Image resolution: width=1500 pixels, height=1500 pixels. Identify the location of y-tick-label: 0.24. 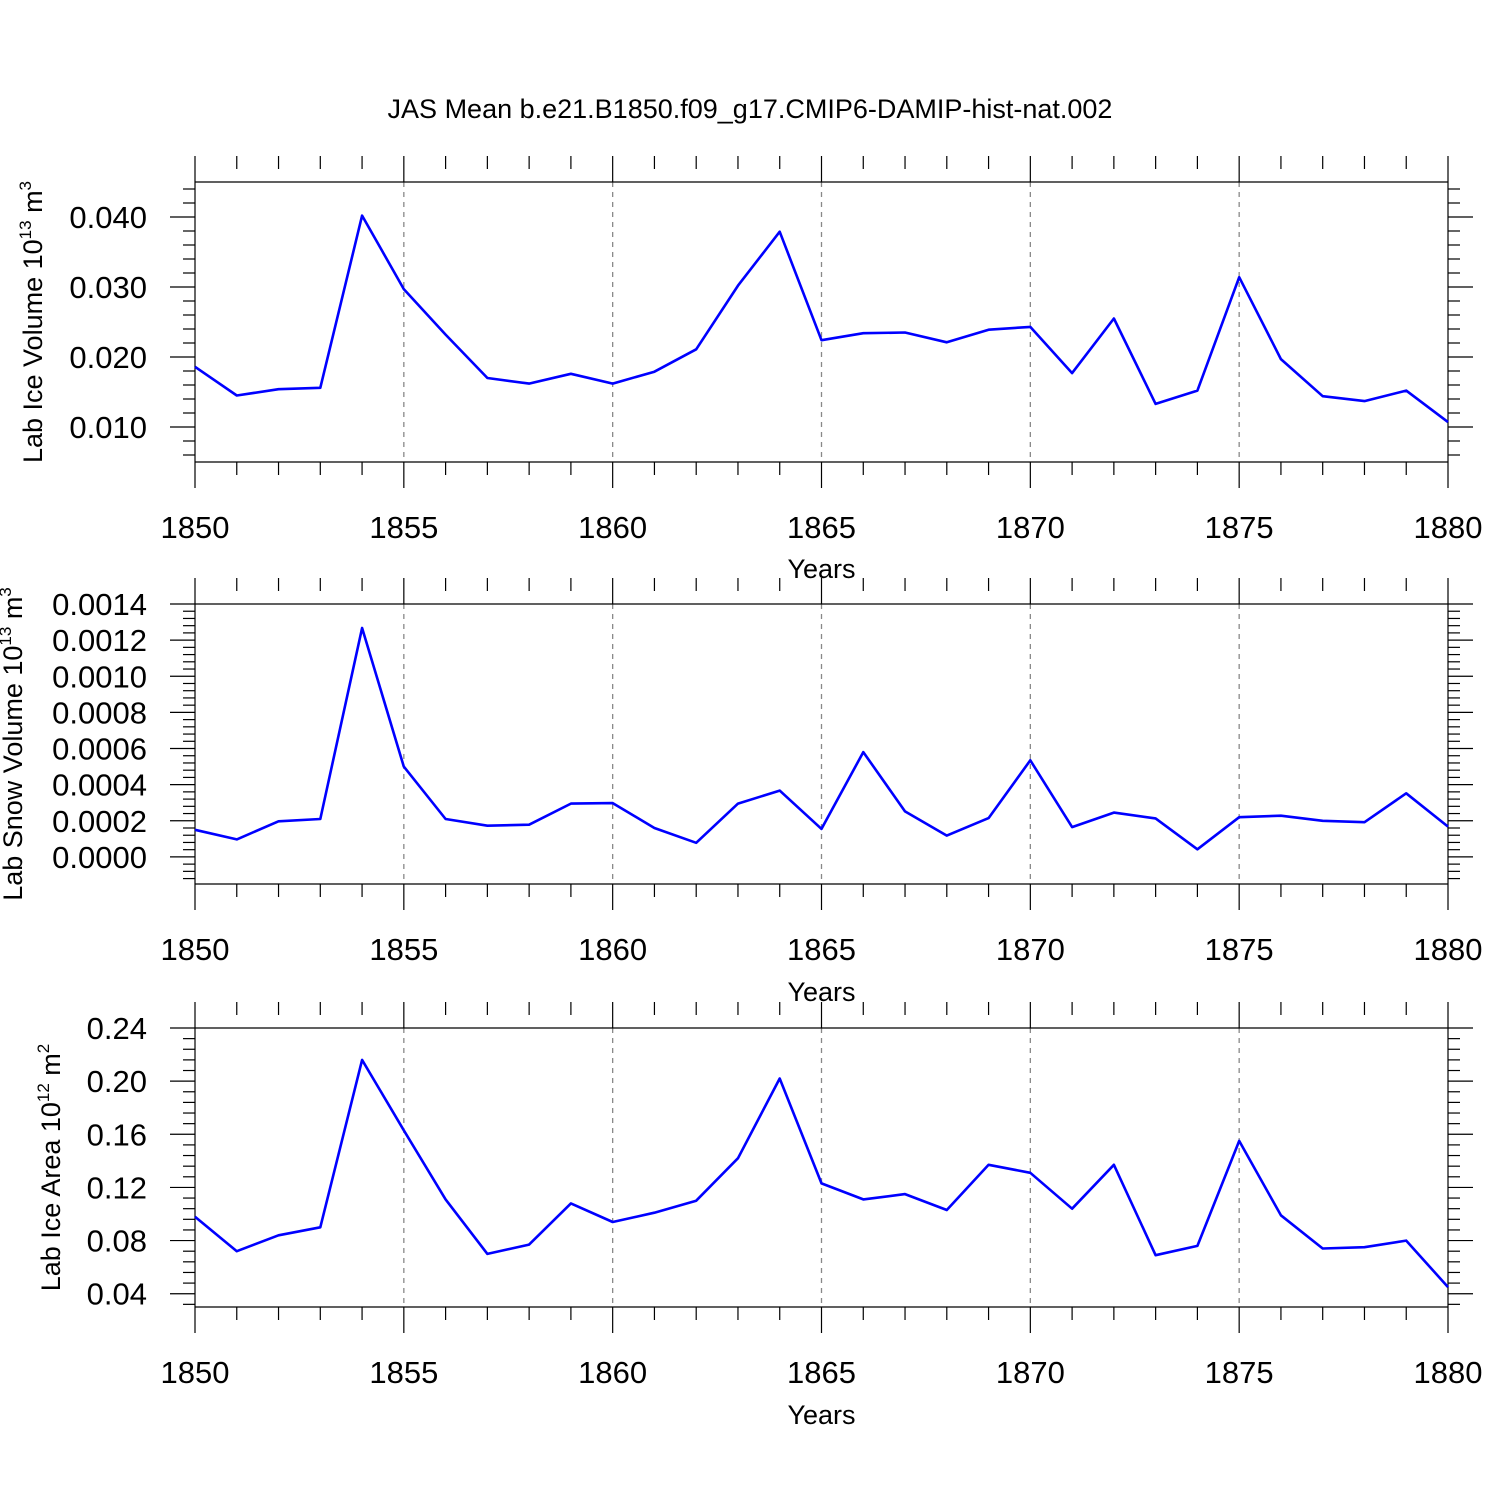
(117, 1028).